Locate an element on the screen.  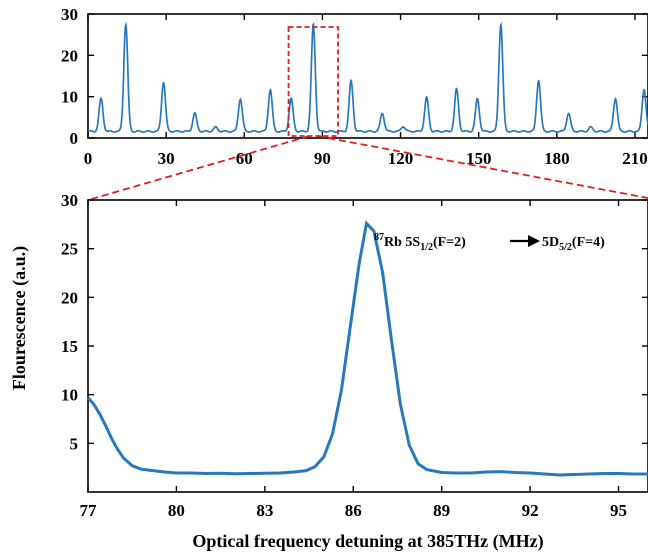
upper-state-annotation: 5D5/2(F=4) is located at coordinates (573, 244).